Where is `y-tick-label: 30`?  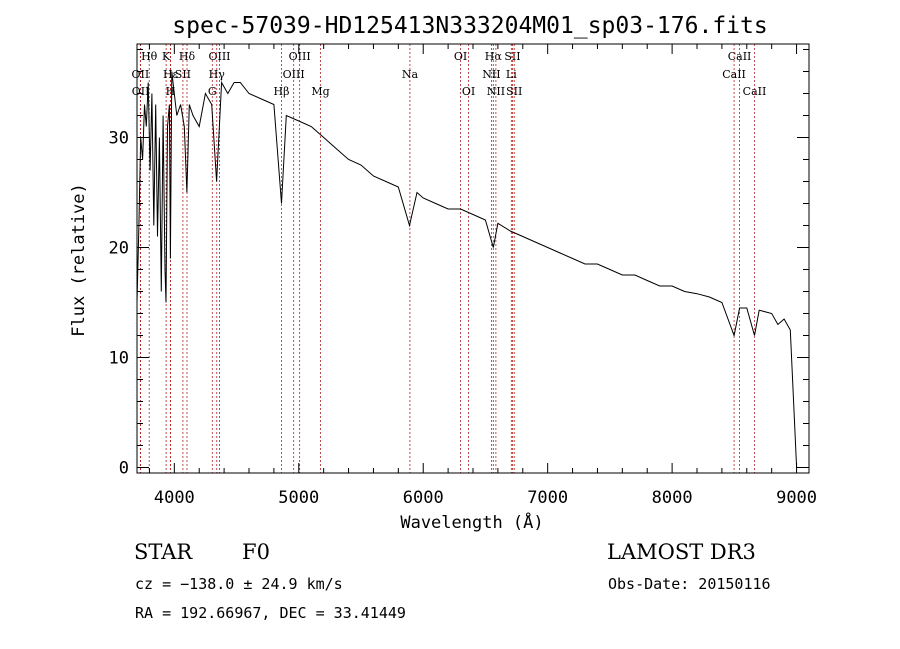
y-tick-label: 30 is located at coordinates (119, 139).